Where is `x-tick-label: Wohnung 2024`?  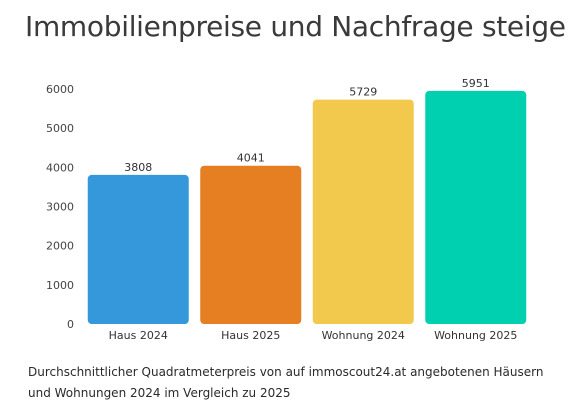 x-tick-label: Wohnung 2024 is located at coordinates (363, 335).